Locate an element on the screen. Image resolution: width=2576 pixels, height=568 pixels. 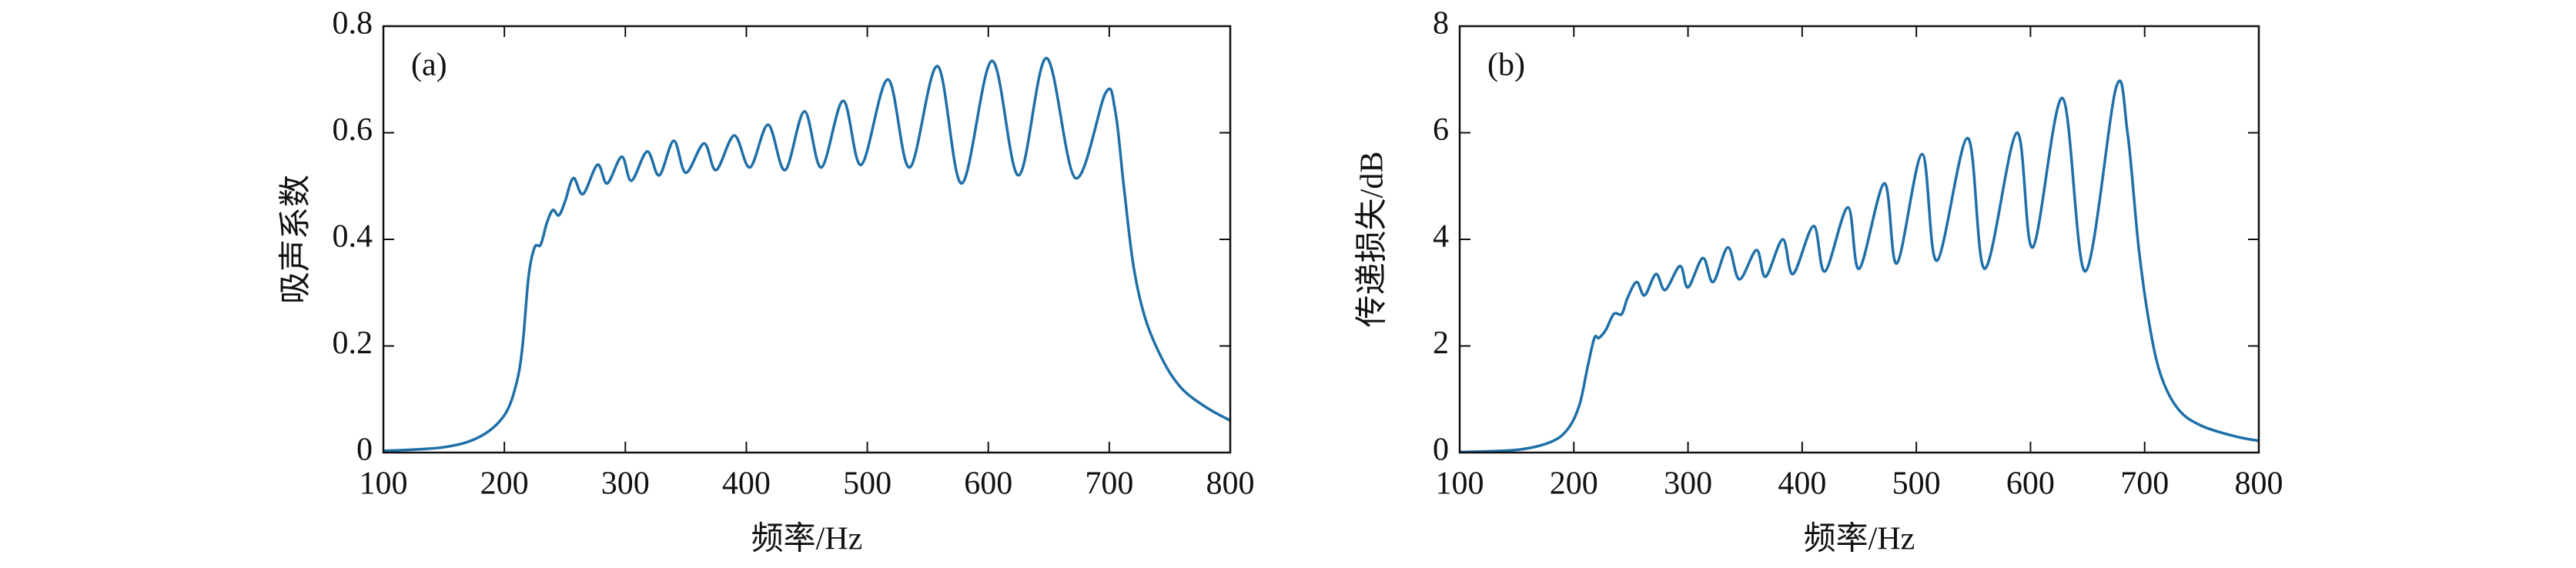
y-tick-label: 8 is located at coordinates (1441, 24).